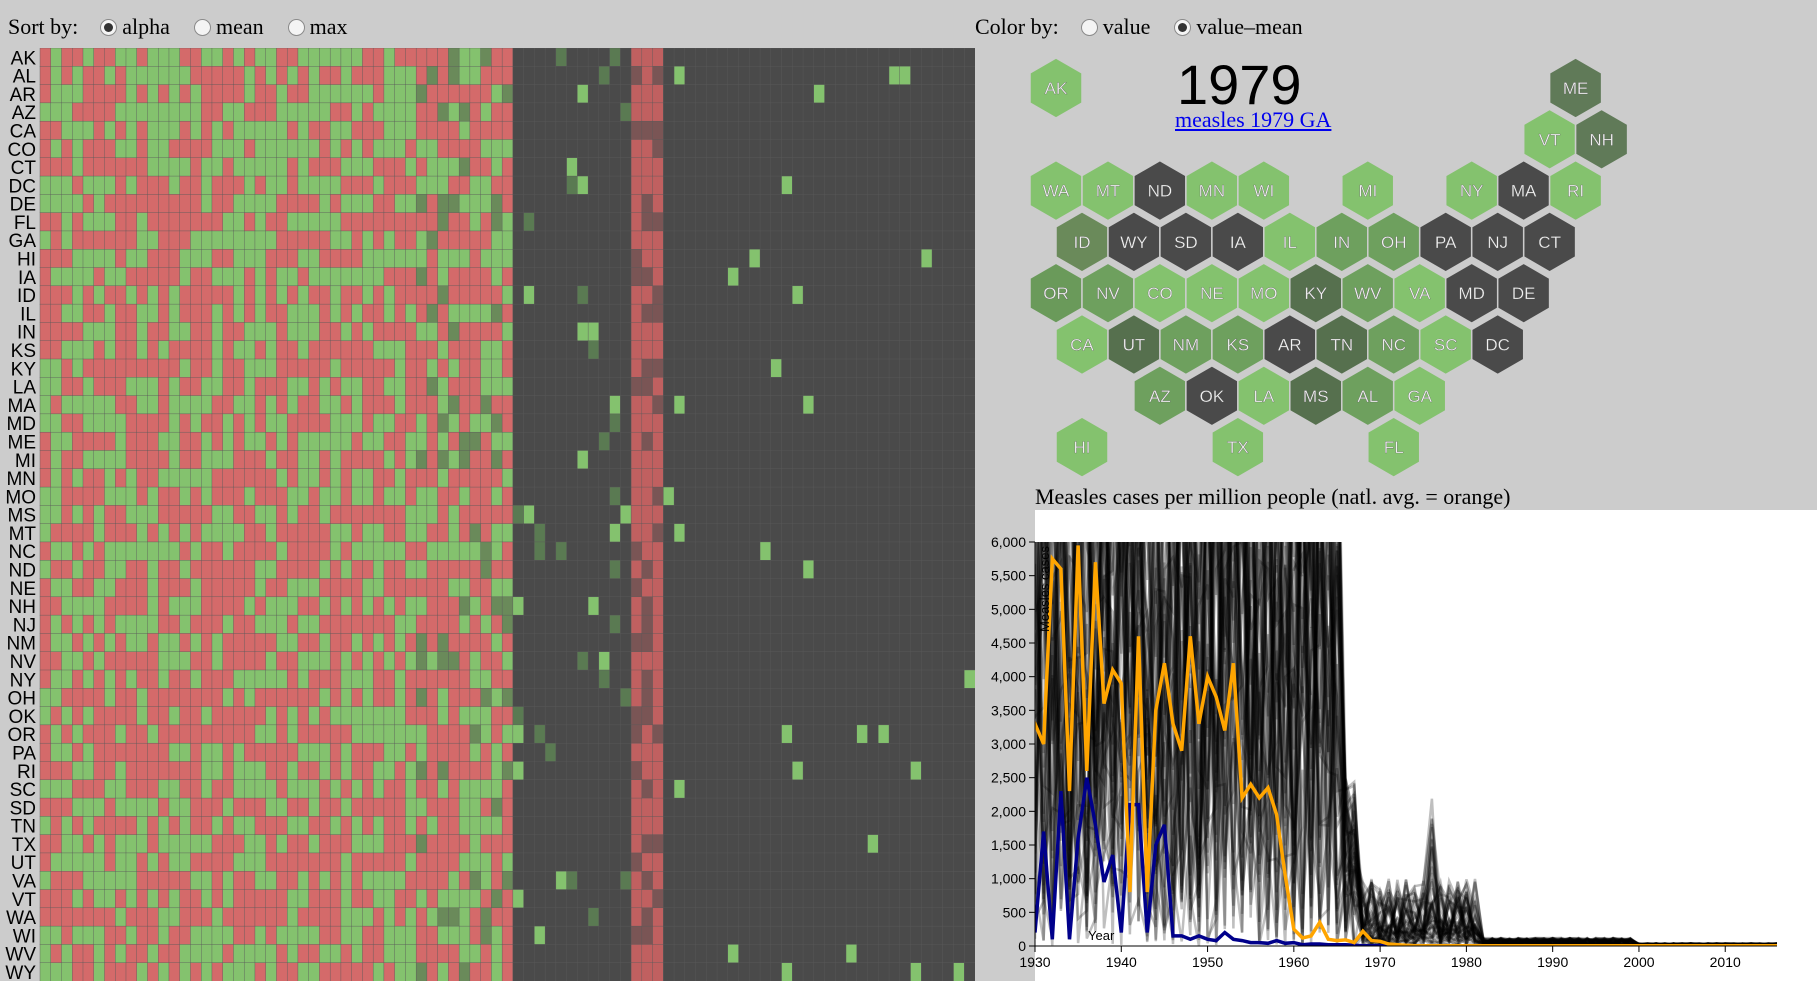  What do you see at coordinates (1368, 395) in the screenshot?
I see `hex-state-al: AL` at bounding box center [1368, 395].